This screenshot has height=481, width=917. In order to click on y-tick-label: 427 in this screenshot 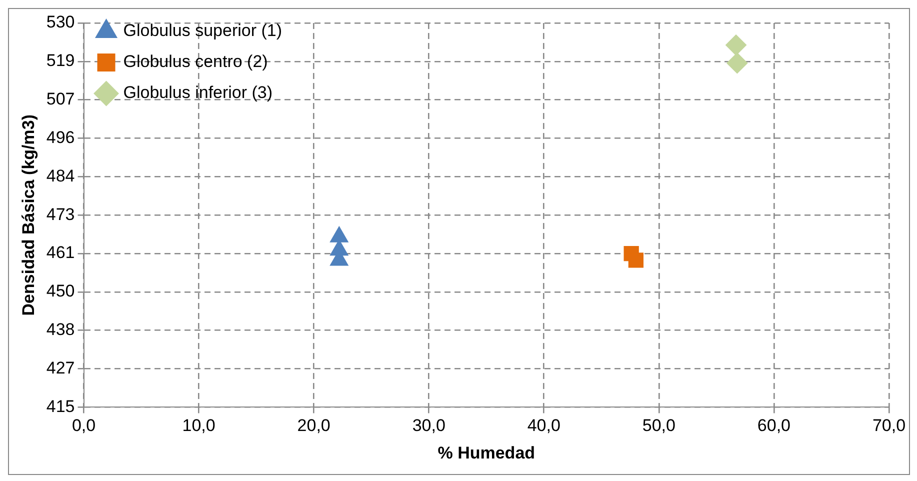, I will do `click(60, 368)`.